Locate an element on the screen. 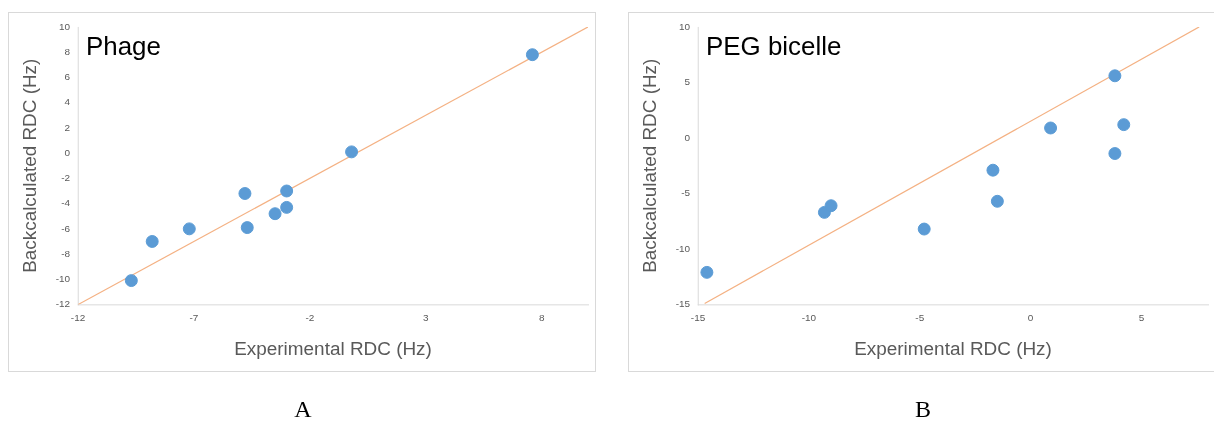 Image resolution: width=1214 pixels, height=438 pixels. x-tick-label: 0 is located at coordinates (1030, 318).